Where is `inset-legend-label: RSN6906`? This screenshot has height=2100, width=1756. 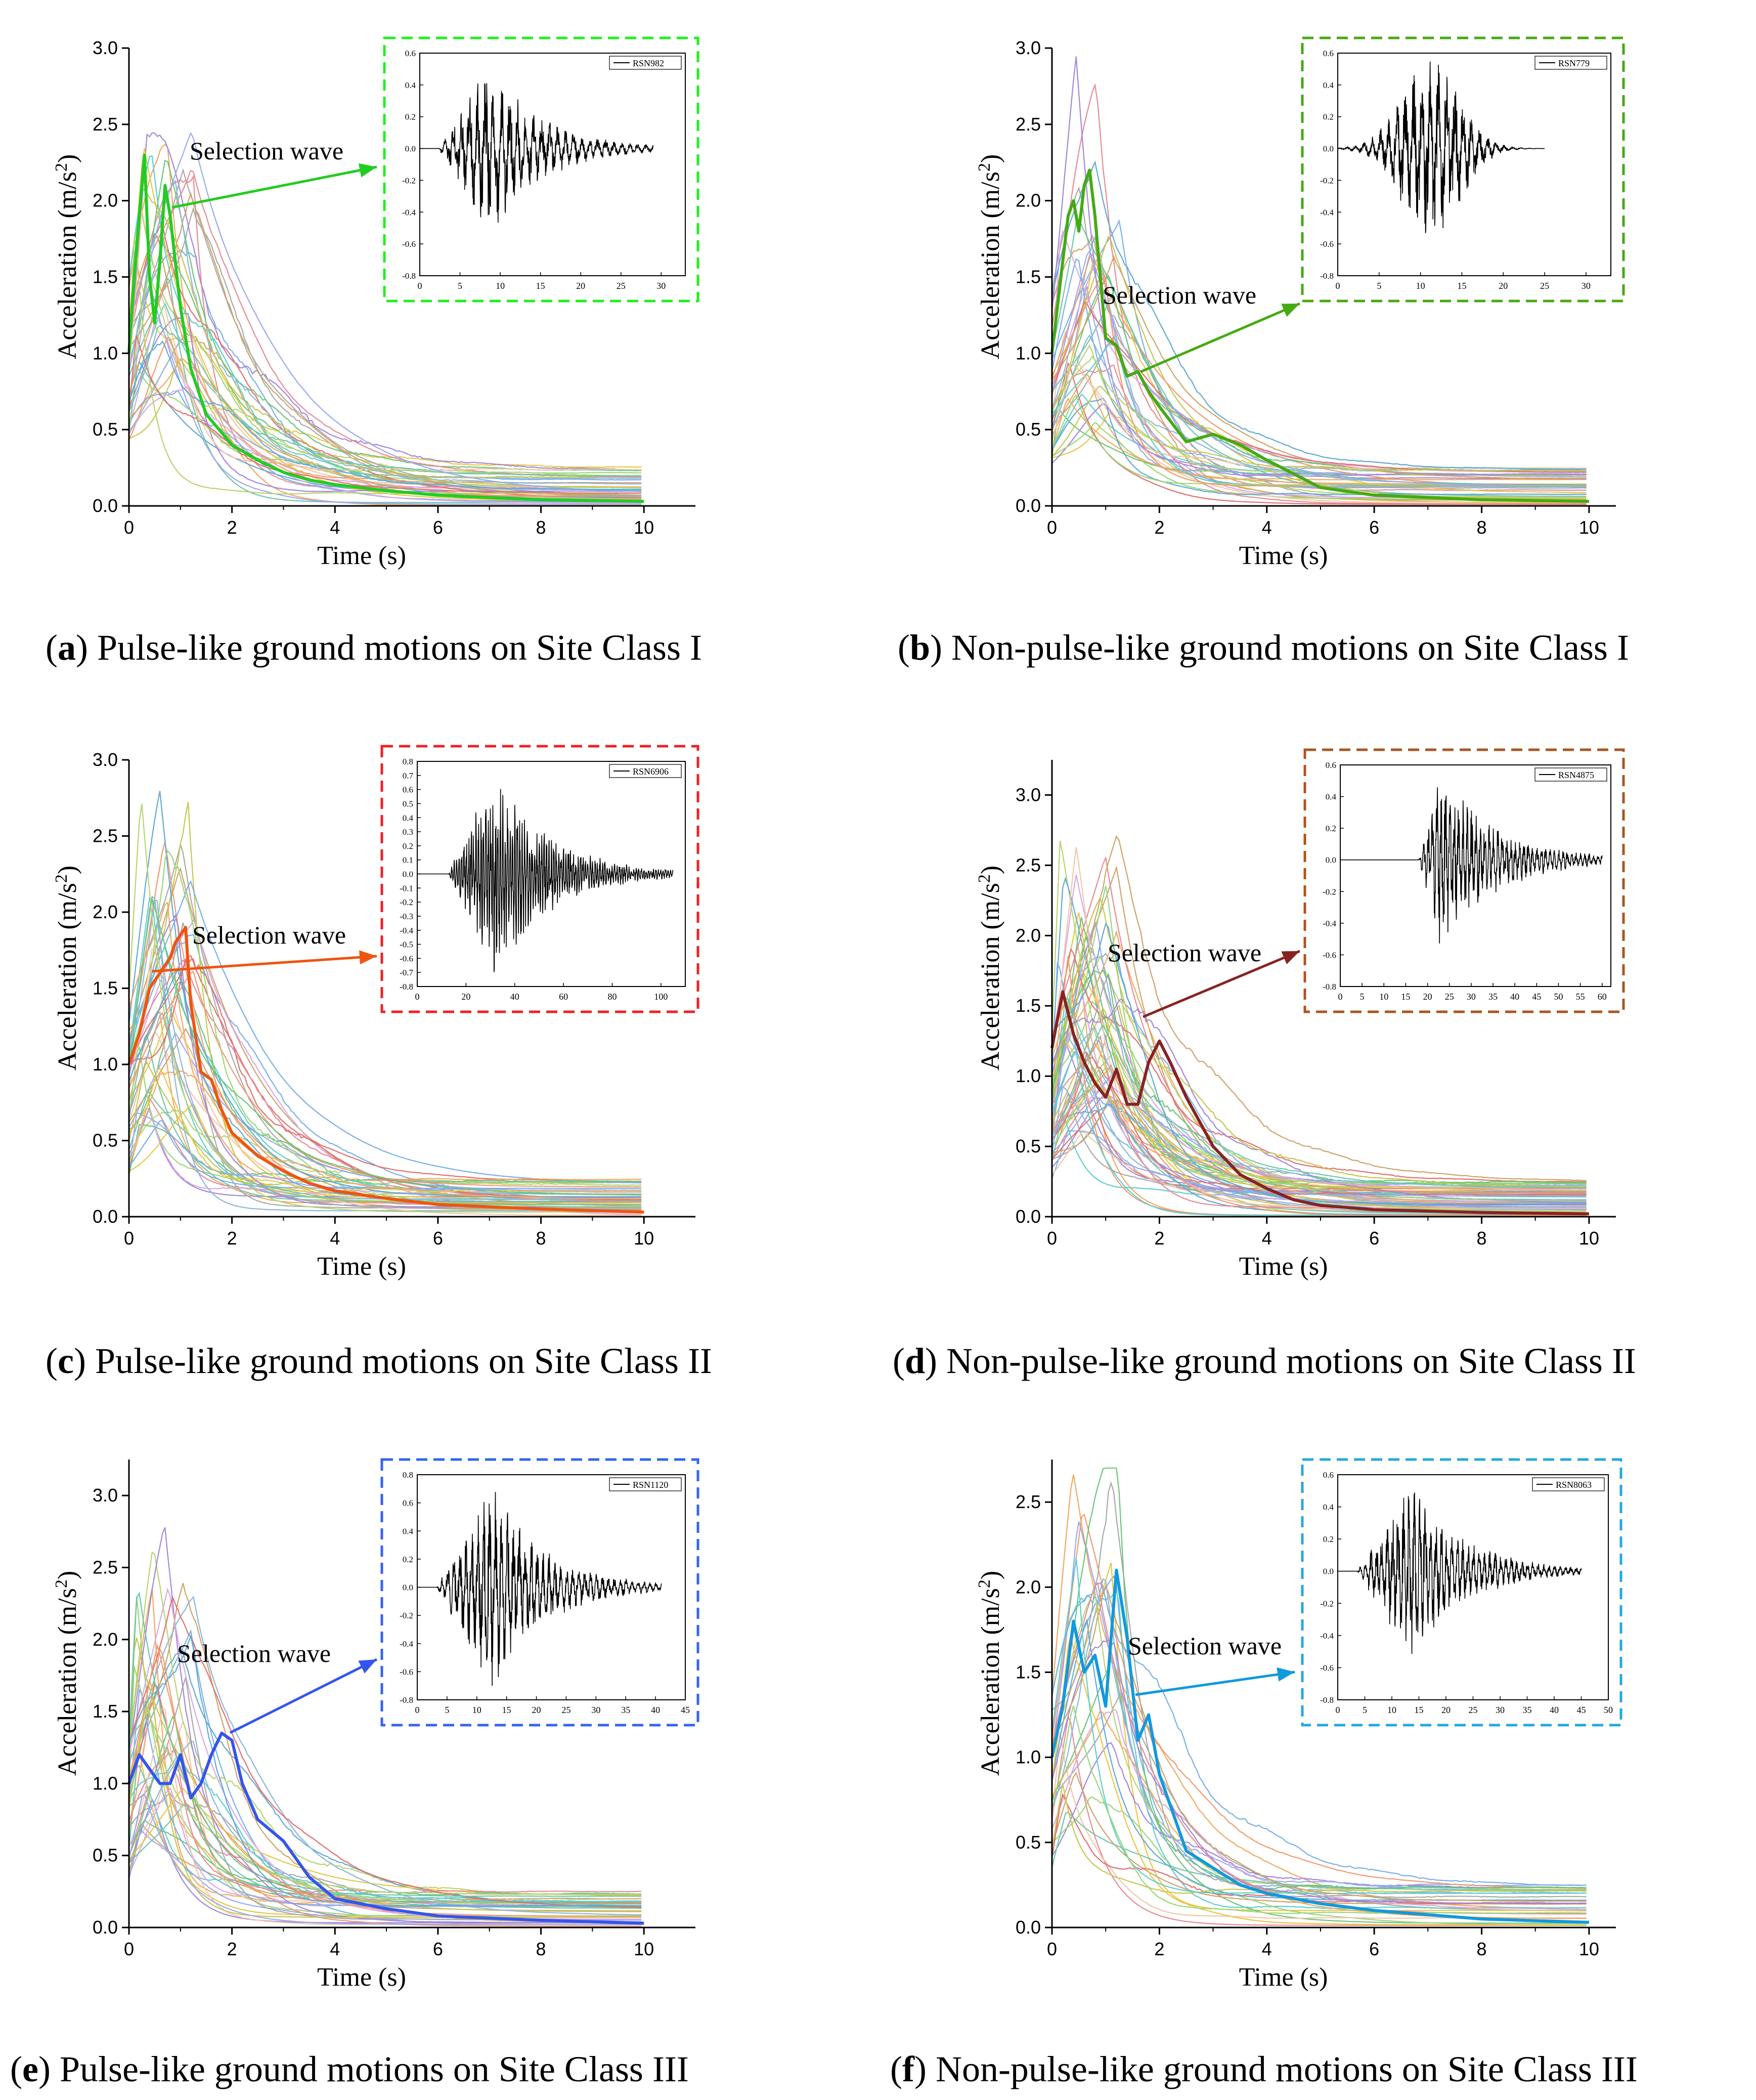 inset-legend-label: RSN6906 is located at coordinates (651, 771).